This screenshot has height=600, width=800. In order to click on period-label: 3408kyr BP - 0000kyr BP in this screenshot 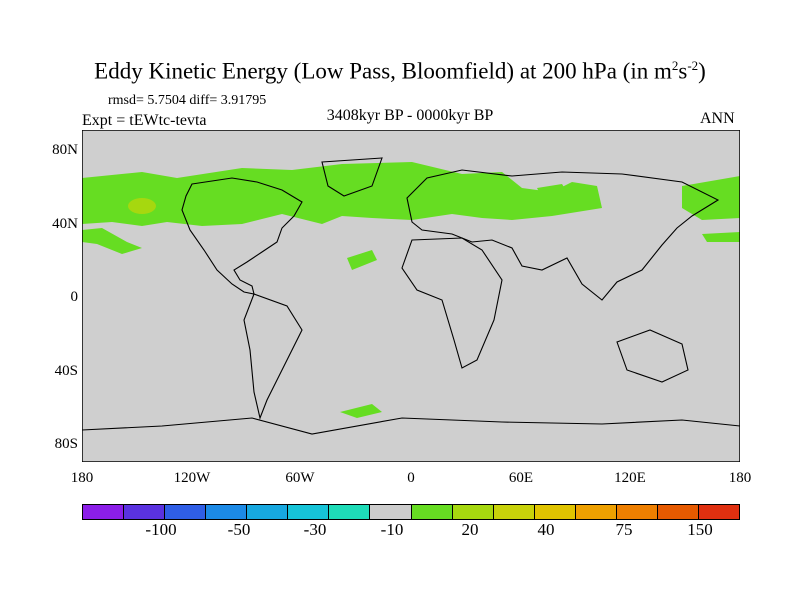, I will do `click(410, 115)`.